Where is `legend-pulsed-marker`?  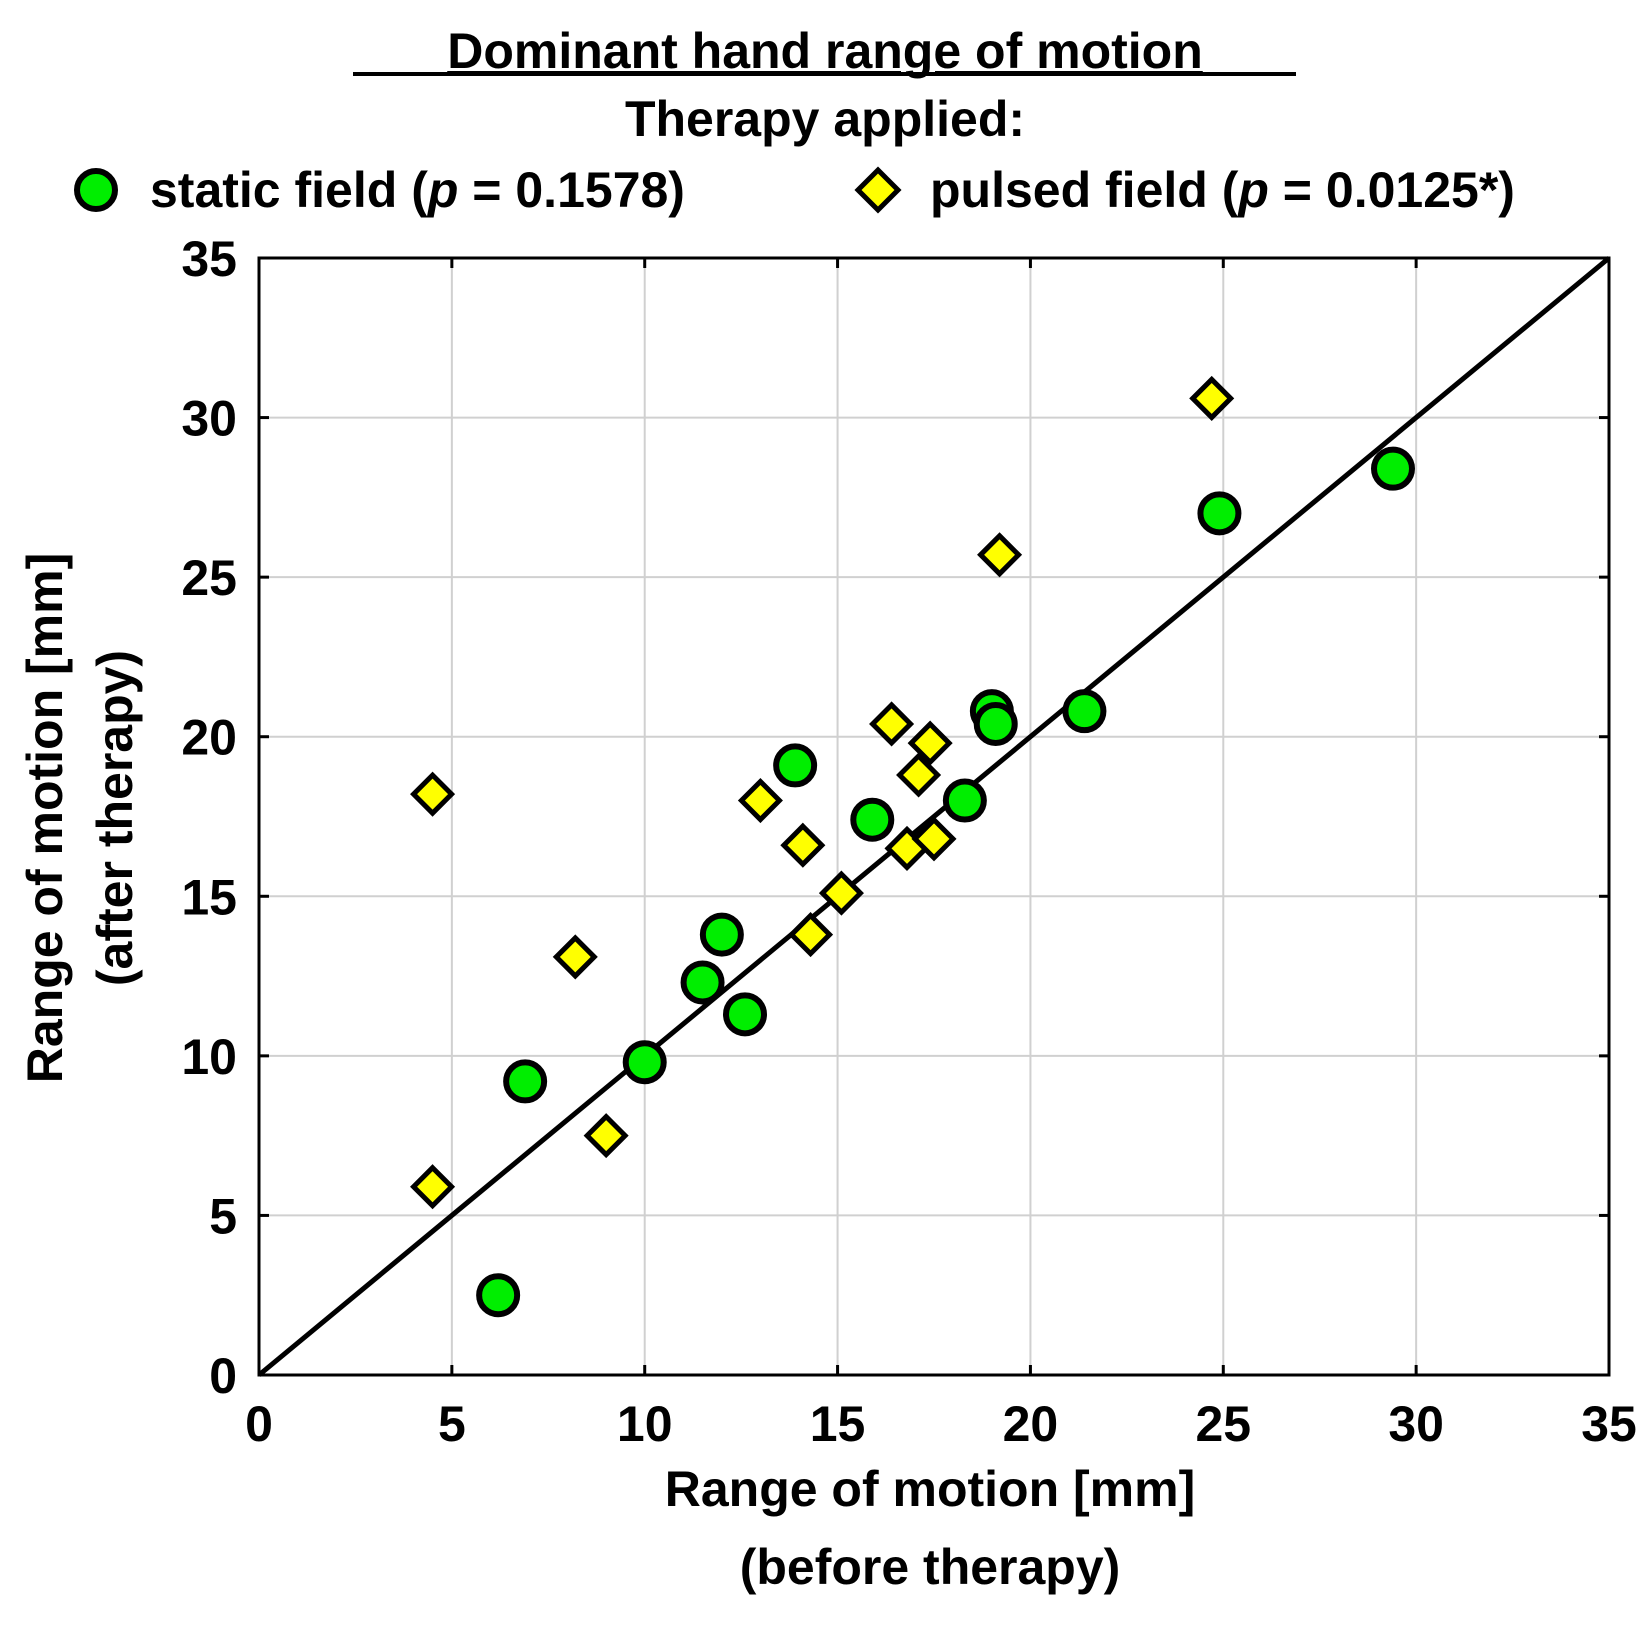
legend-pulsed-marker is located at coordinates (878, 190).